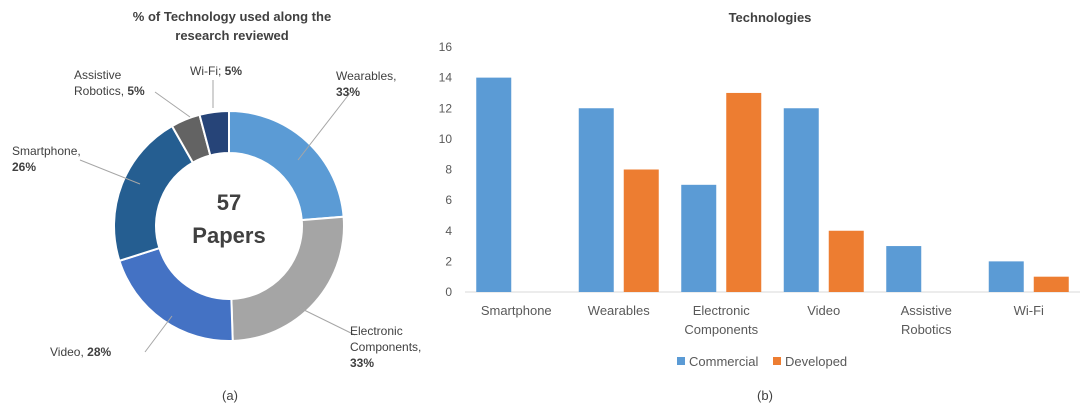  What do you see at coordinates (232, 16) in the screenshot?
I see `donut-title-line: % of Technology used along the` at bounding box center [232, 16].